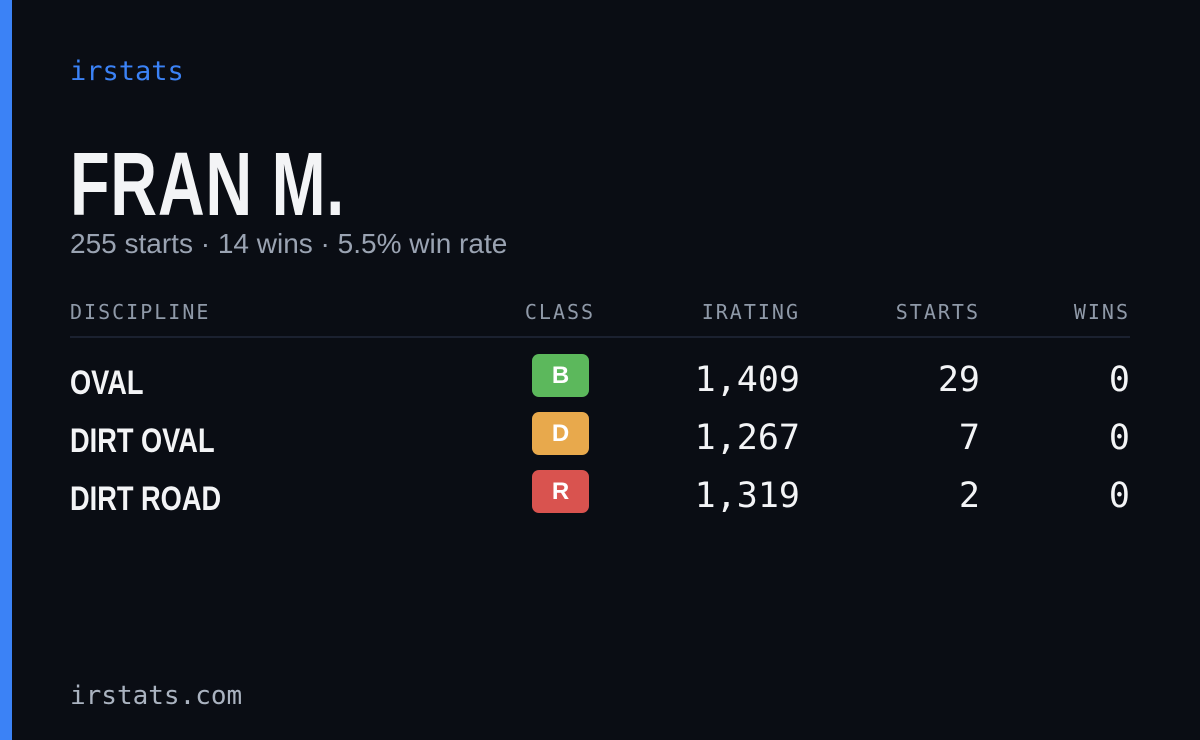  I want to click on driver-name: FRAN M., so click(208, 185).